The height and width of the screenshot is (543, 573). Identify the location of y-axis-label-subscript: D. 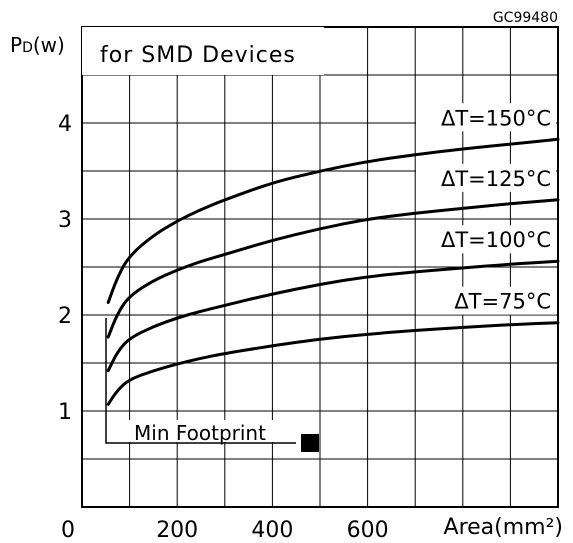
(27, 48).